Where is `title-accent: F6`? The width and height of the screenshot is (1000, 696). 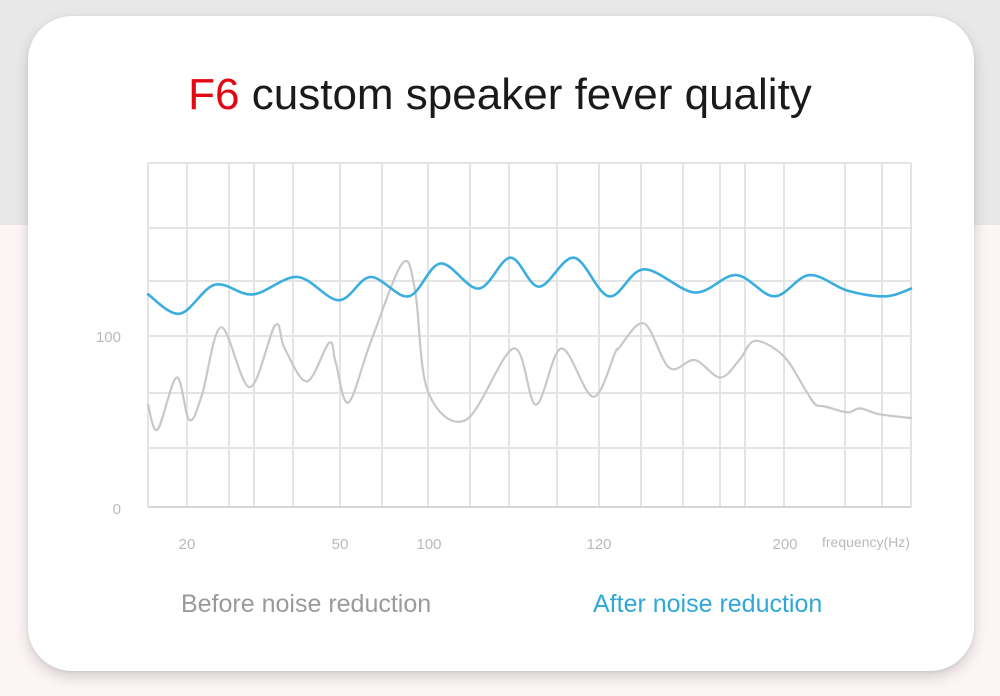 title-accent: F6 is located at coordinates (214, 94).